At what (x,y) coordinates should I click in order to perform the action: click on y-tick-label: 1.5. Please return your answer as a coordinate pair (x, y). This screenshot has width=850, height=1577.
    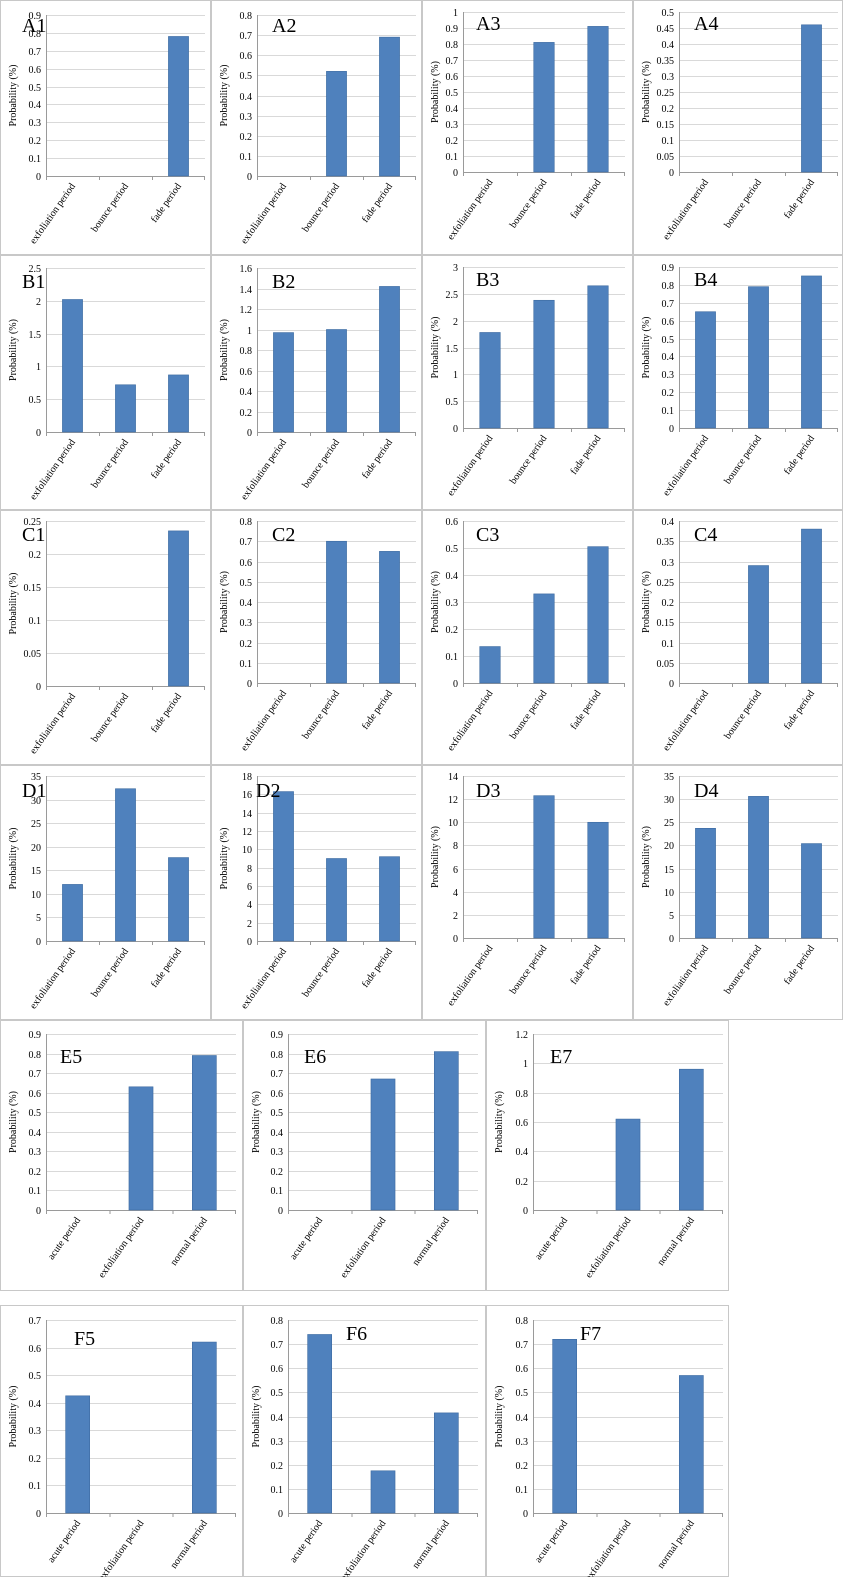
    Looking at the image, I should click on (35, 335).